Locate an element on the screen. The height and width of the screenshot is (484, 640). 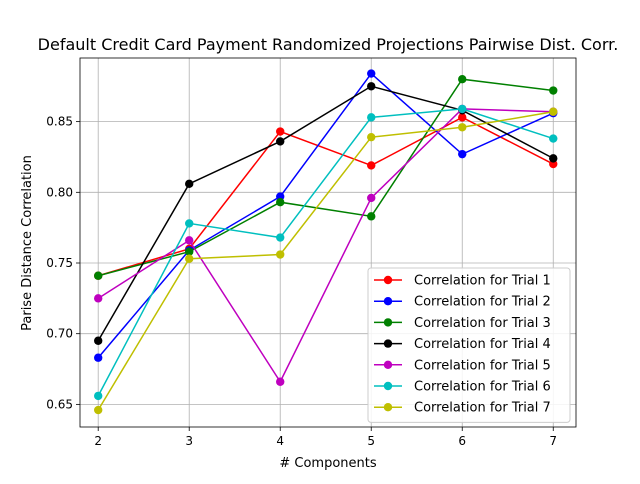
x-tick-label: 4 is located at coordinates (280, 441).